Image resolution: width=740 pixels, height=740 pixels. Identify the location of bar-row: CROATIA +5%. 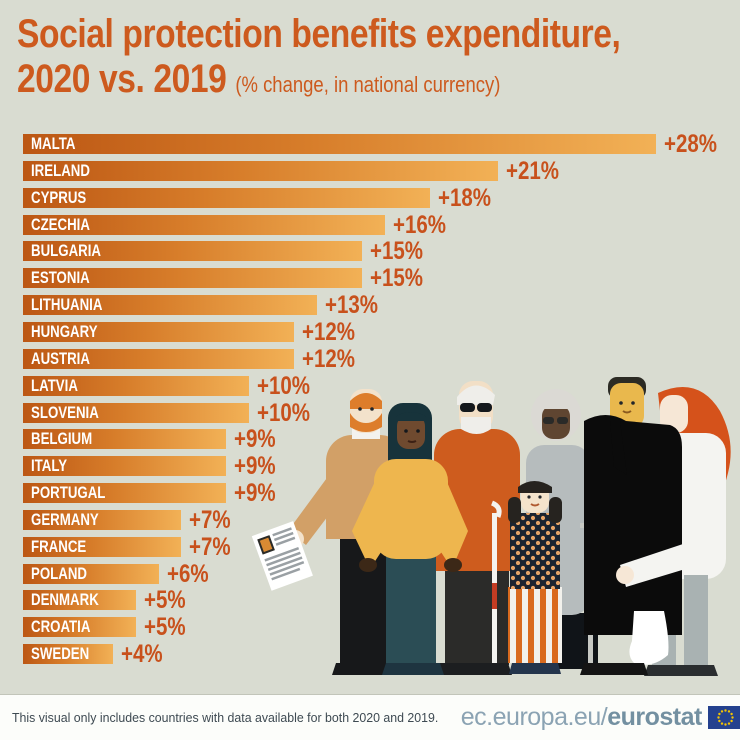
(378, 627).